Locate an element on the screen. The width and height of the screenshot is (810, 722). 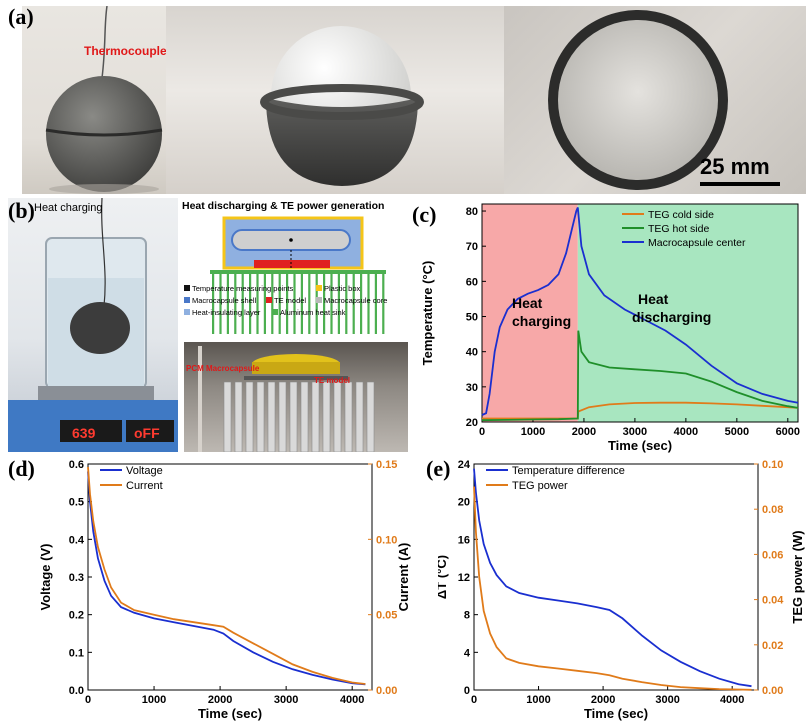
legend-label: Voltage is located at coordinates (144, 471).